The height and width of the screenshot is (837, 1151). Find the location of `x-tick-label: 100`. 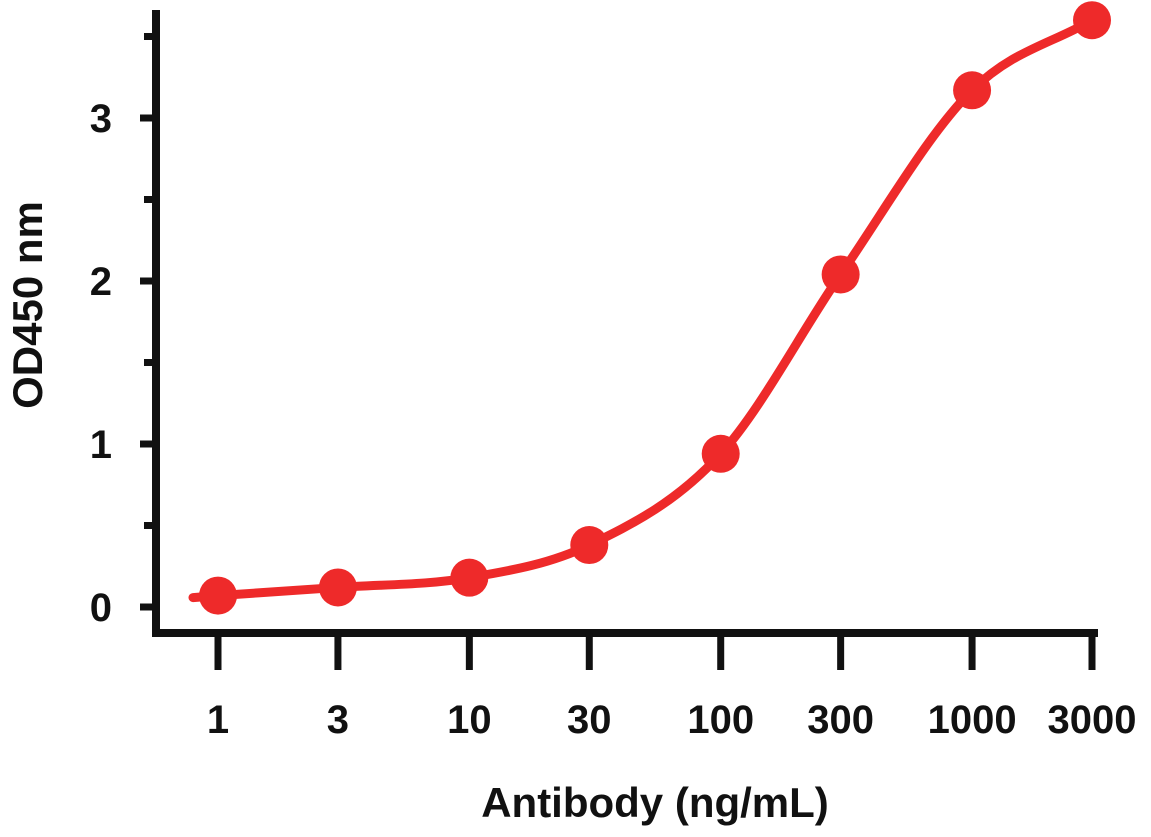

x-tick-label: 100 is located at coordinates (720, 720).